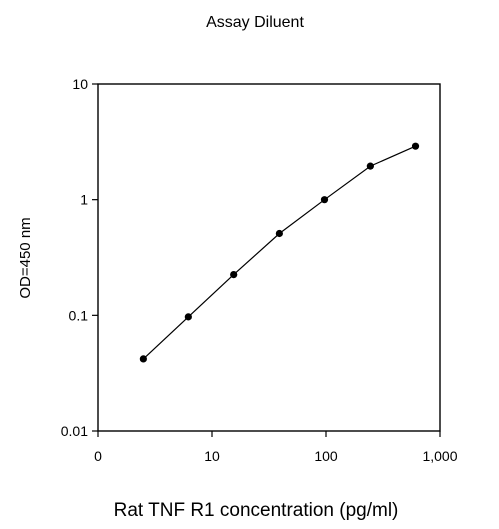  What do you see at coordinates (255, 22) in the screenshot?
I see `chart-title: Assay Diluent` at bounding box center [255, 22].